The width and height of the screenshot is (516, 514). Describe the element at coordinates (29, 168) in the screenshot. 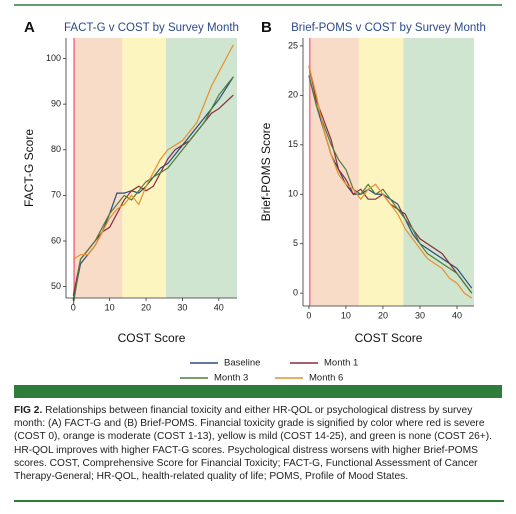

I see `y-axis-title: FACT-G Score` at that location.